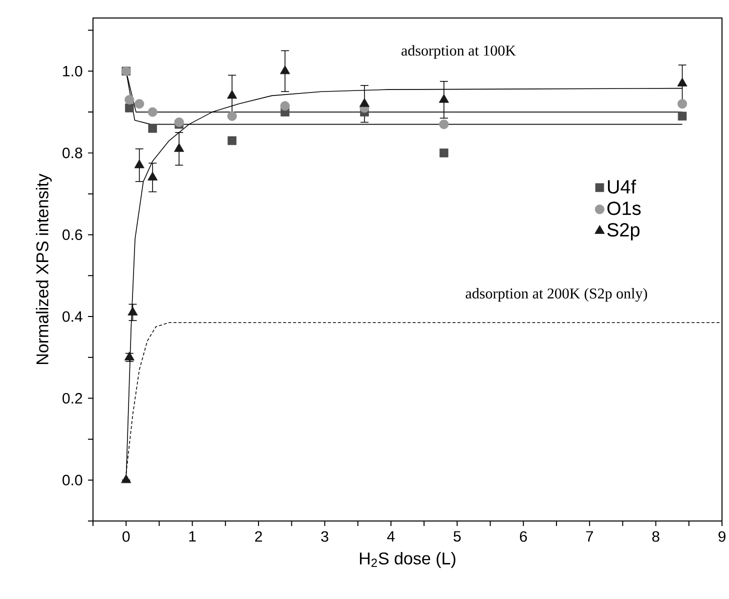  Describe the element at coordinates (457, 536) in the screenshot. I see `x-tick-label: 5` at that location.